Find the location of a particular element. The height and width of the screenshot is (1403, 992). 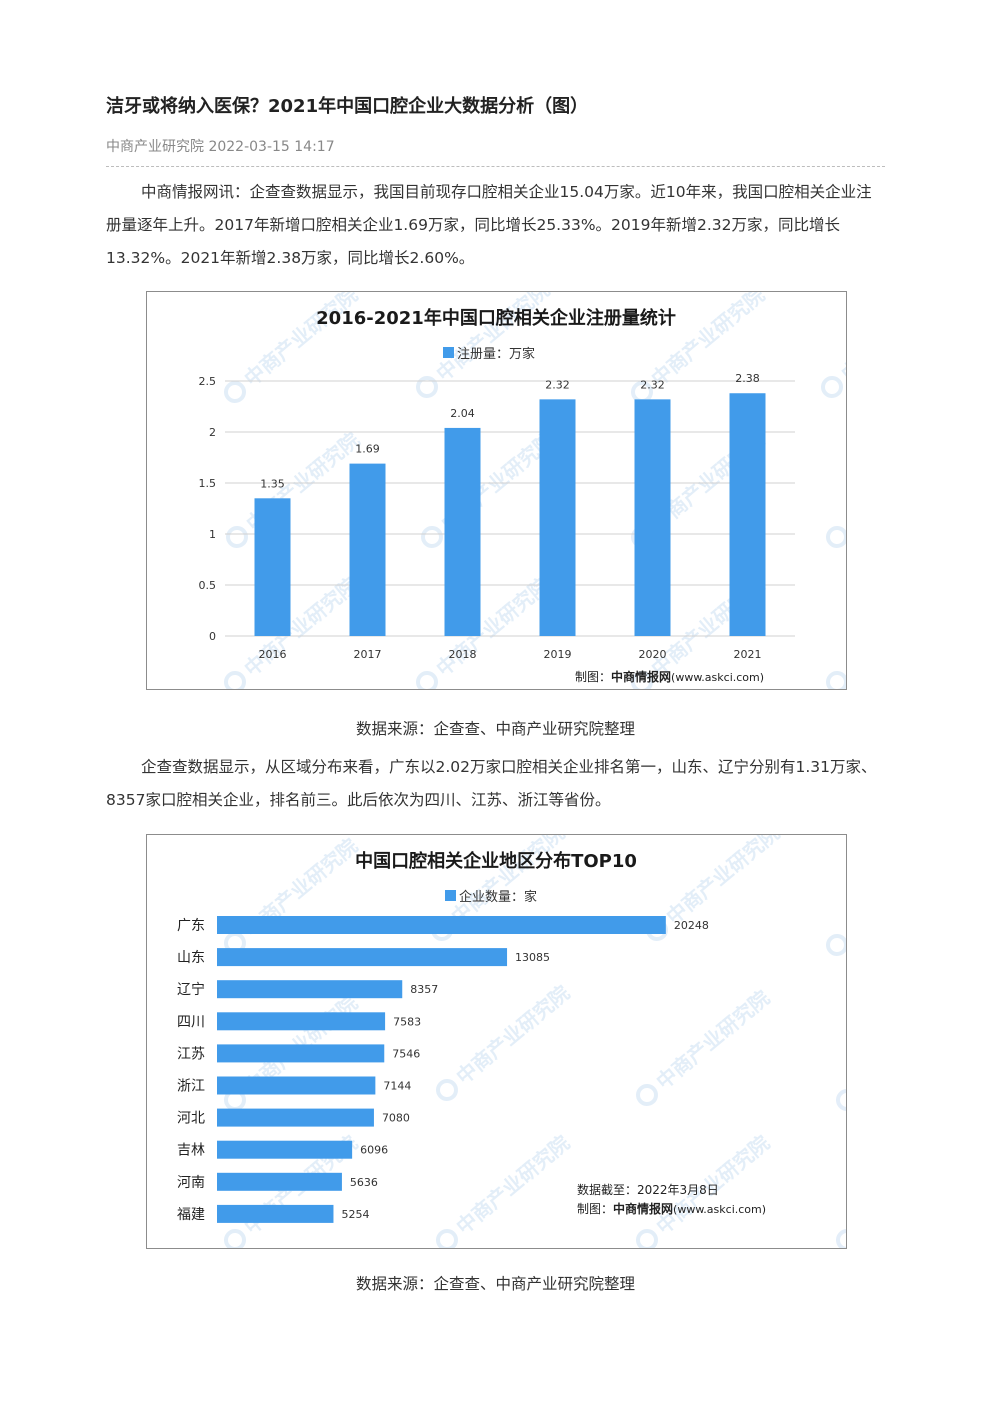

category-label-河北: 河北 is located at coordinates (191, 1119).